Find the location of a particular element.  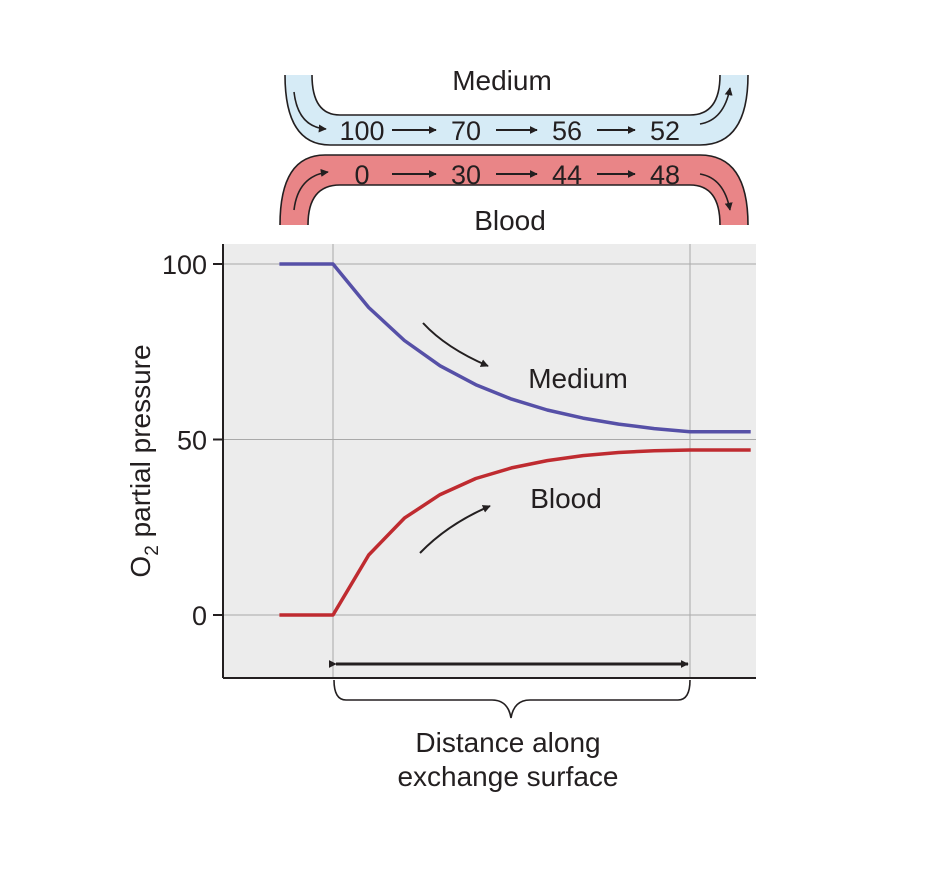

blood-inflow-arrow is located at coordinates (311, 189).